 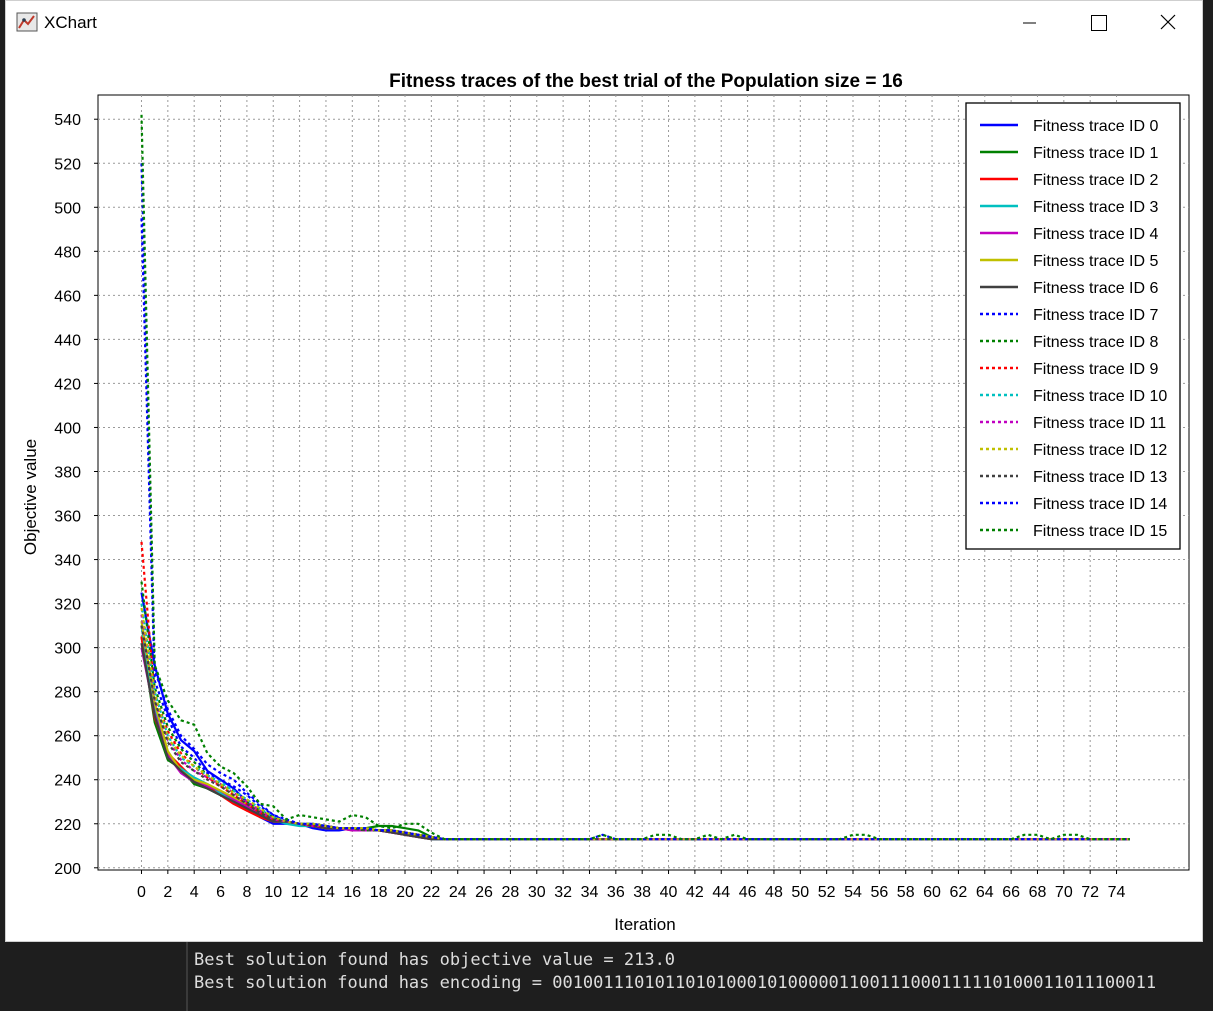 I want to click on x-tick-label: 36, so click(x=616, y=892).